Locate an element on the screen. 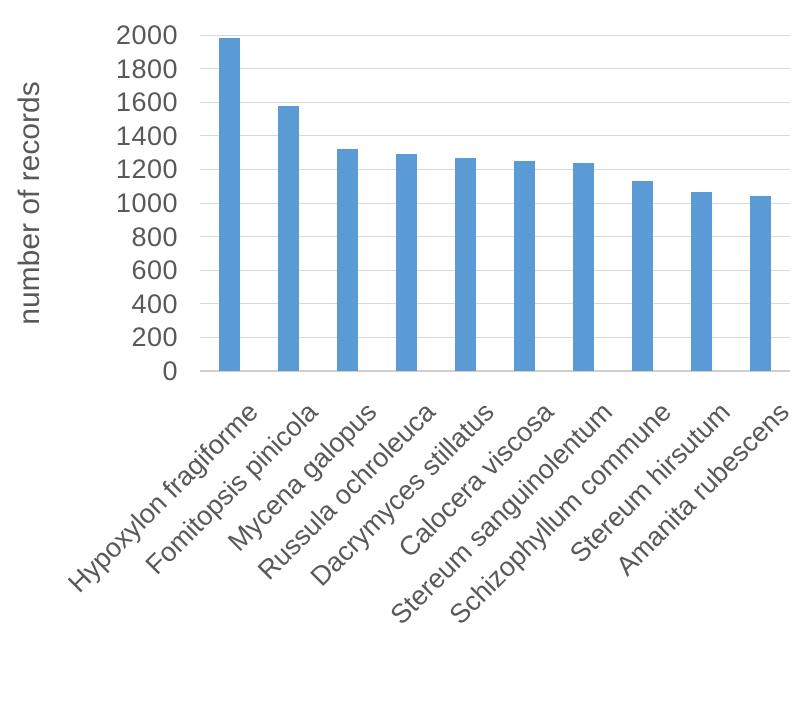 The height and width of the screenshot is (727, 794). y-tick-label: 1200 is located at coordinates (146, 169).